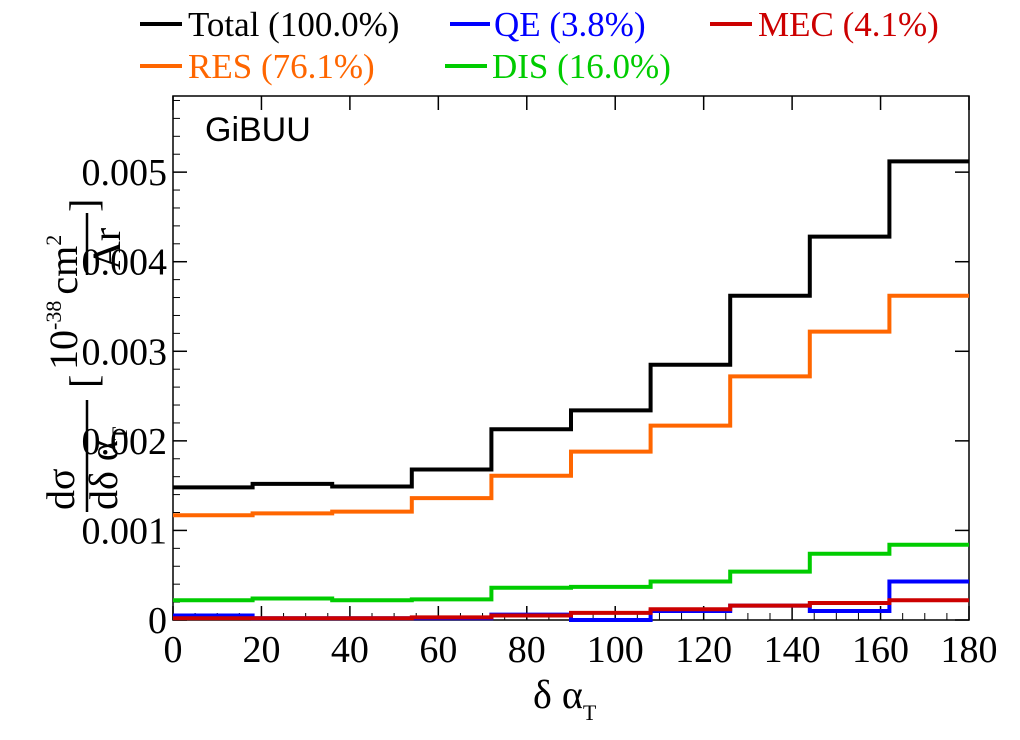  What do you see at coordinates (558, 694) in the screenshot?
I see `x-axis-title-main: δ α` at bounding box center [558, 694].